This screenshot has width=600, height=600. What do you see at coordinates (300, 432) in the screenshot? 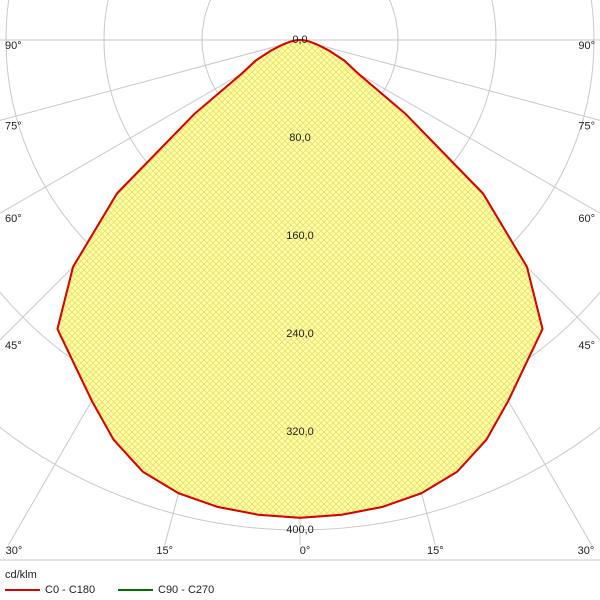
I see `radial-label: 320,0` at bounding box center [300, 432].